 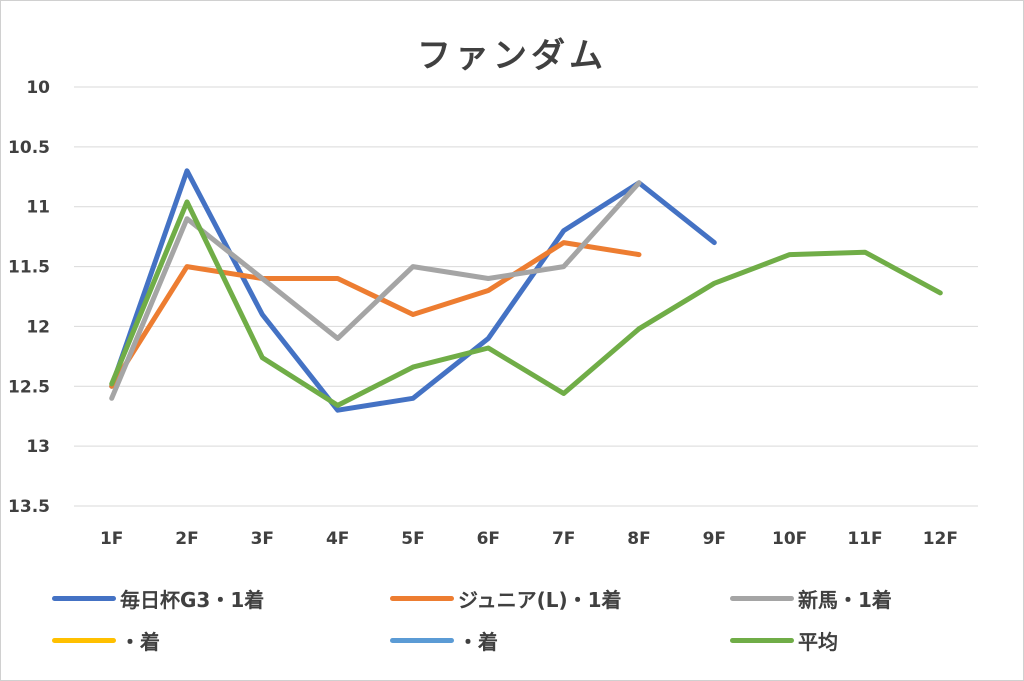 What do you see at coordinates (488, 539) in the screenshot?
I see `x-tick-label: 6F` at bounding box center [488, 539].